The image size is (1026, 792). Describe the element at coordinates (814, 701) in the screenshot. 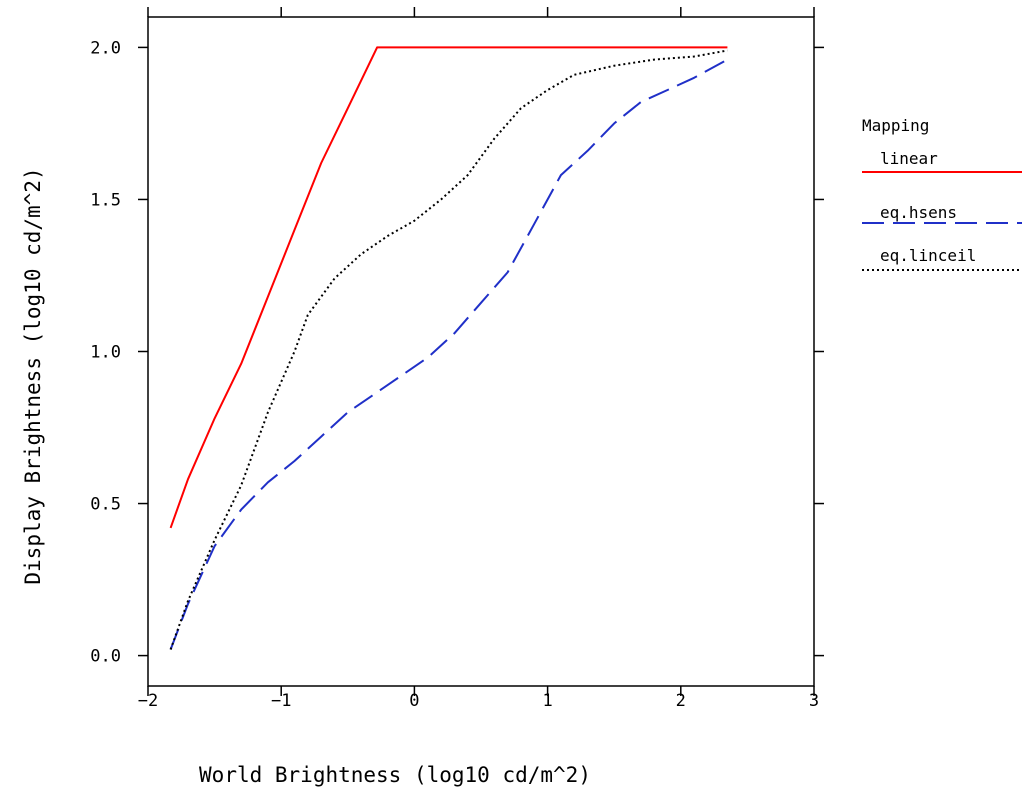

I see `x-tick-label: 3` at that location.